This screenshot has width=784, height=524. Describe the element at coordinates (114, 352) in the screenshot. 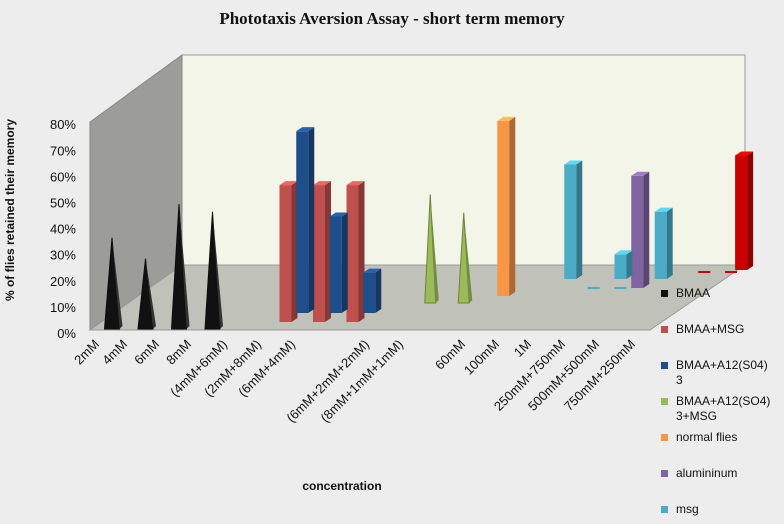

I see `x-tick-label: 4mM` at that location.